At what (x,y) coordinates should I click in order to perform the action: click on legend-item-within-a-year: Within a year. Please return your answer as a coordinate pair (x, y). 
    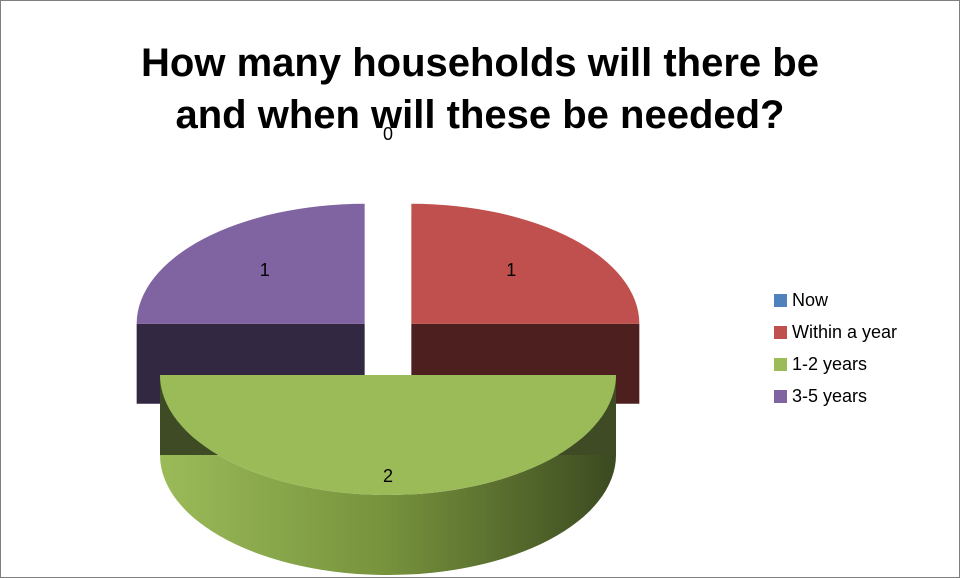
    Looking at the image, I should click on (867, 332).